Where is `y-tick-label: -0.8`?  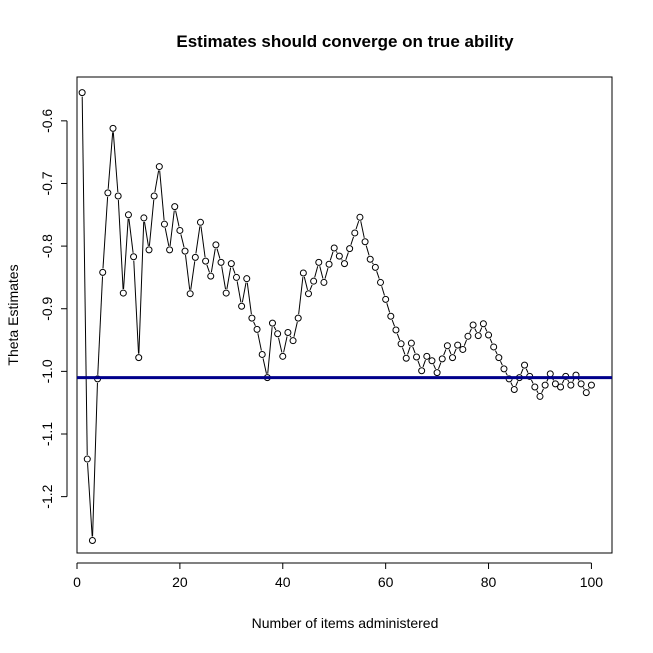
y-tick-label: -0.8 is located at coordinates (47, 246).